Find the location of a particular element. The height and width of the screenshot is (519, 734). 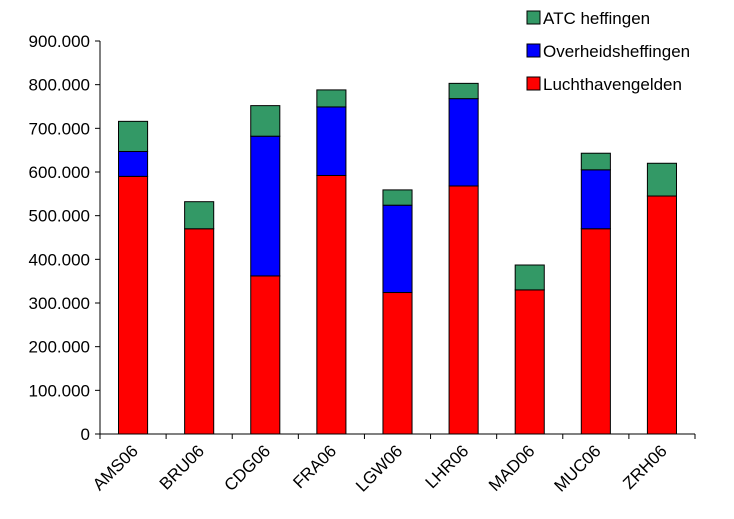

x-tick-label: ZRH06 is located at coordinates (645, 467).